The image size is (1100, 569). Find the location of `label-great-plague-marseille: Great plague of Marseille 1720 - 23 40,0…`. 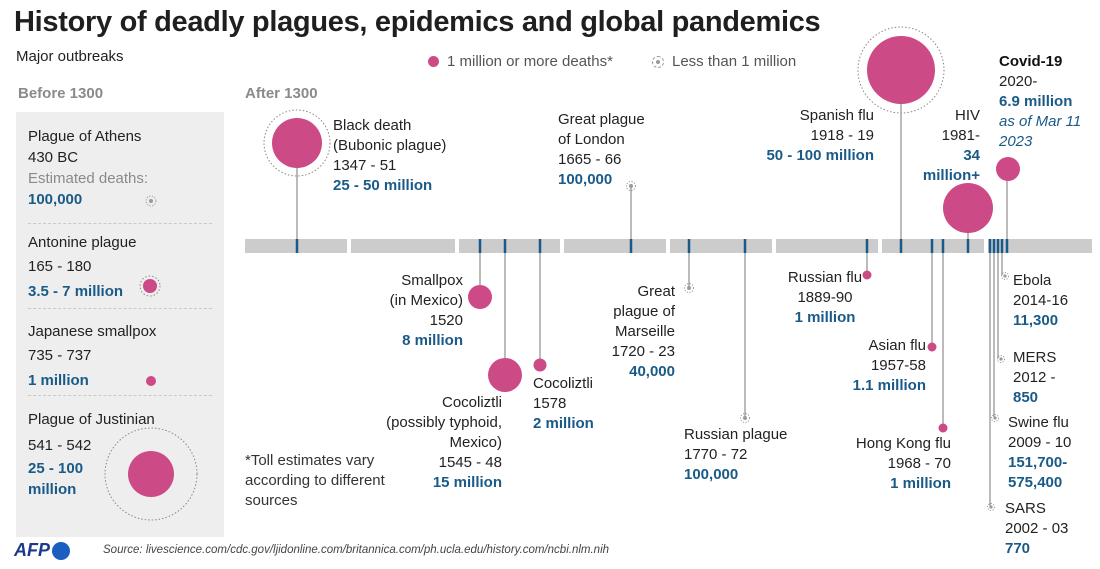

label-great-plague-marseille: Great plague of Marseille 1720 - 23 40,0… is located at coordinates (627, 332).